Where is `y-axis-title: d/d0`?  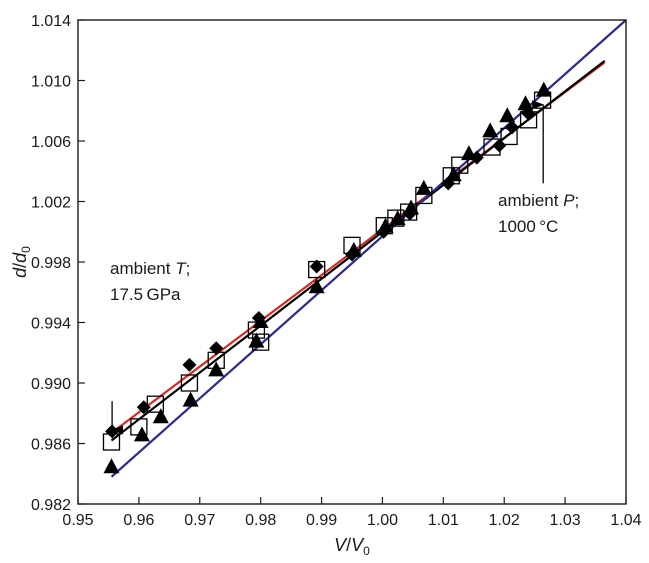 y-axis-title: d/d0 is located at coordinates (21, 262).